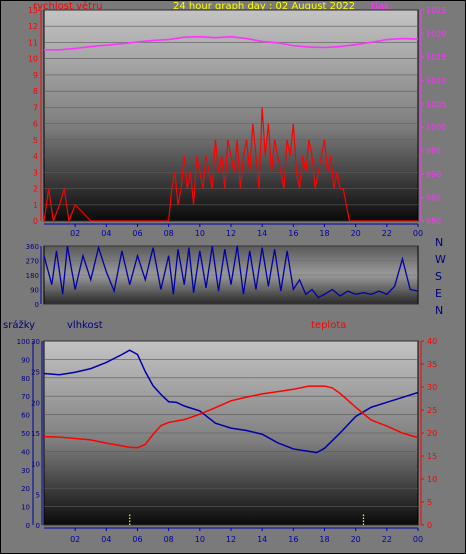 The image size is (466, 554). Describe the element at coordinates (19, 325) in the screenshot. I see `rain-axis-title: srážky` at that location.